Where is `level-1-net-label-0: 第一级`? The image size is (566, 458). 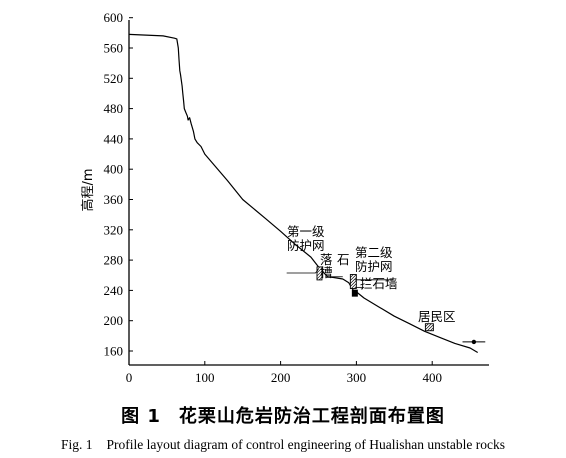 level-1-net-label-0: 第一级 is located at coordinates (306, 231).